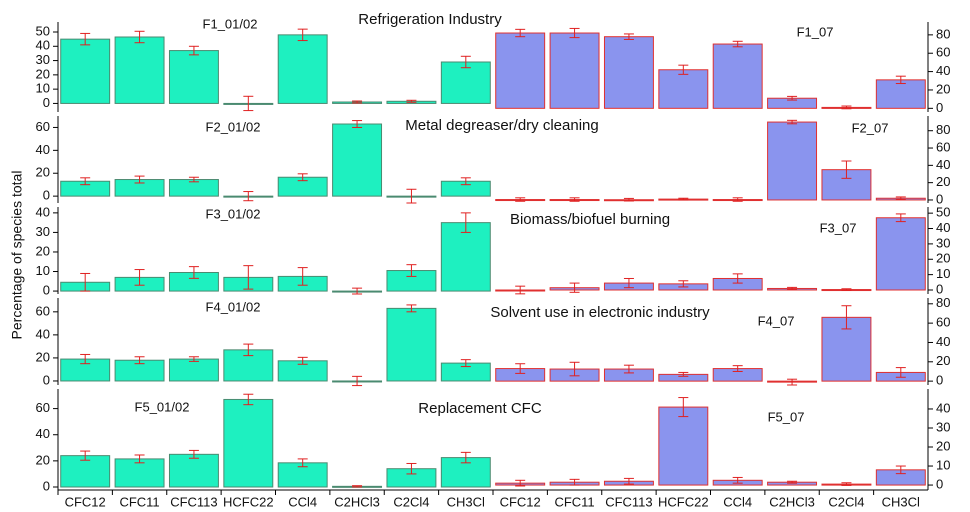 This screenshot has height=512, width=970. Describe the element at coordinates (943, 146) in the screenshot. I see `y2-tick-label: 60` at that location.